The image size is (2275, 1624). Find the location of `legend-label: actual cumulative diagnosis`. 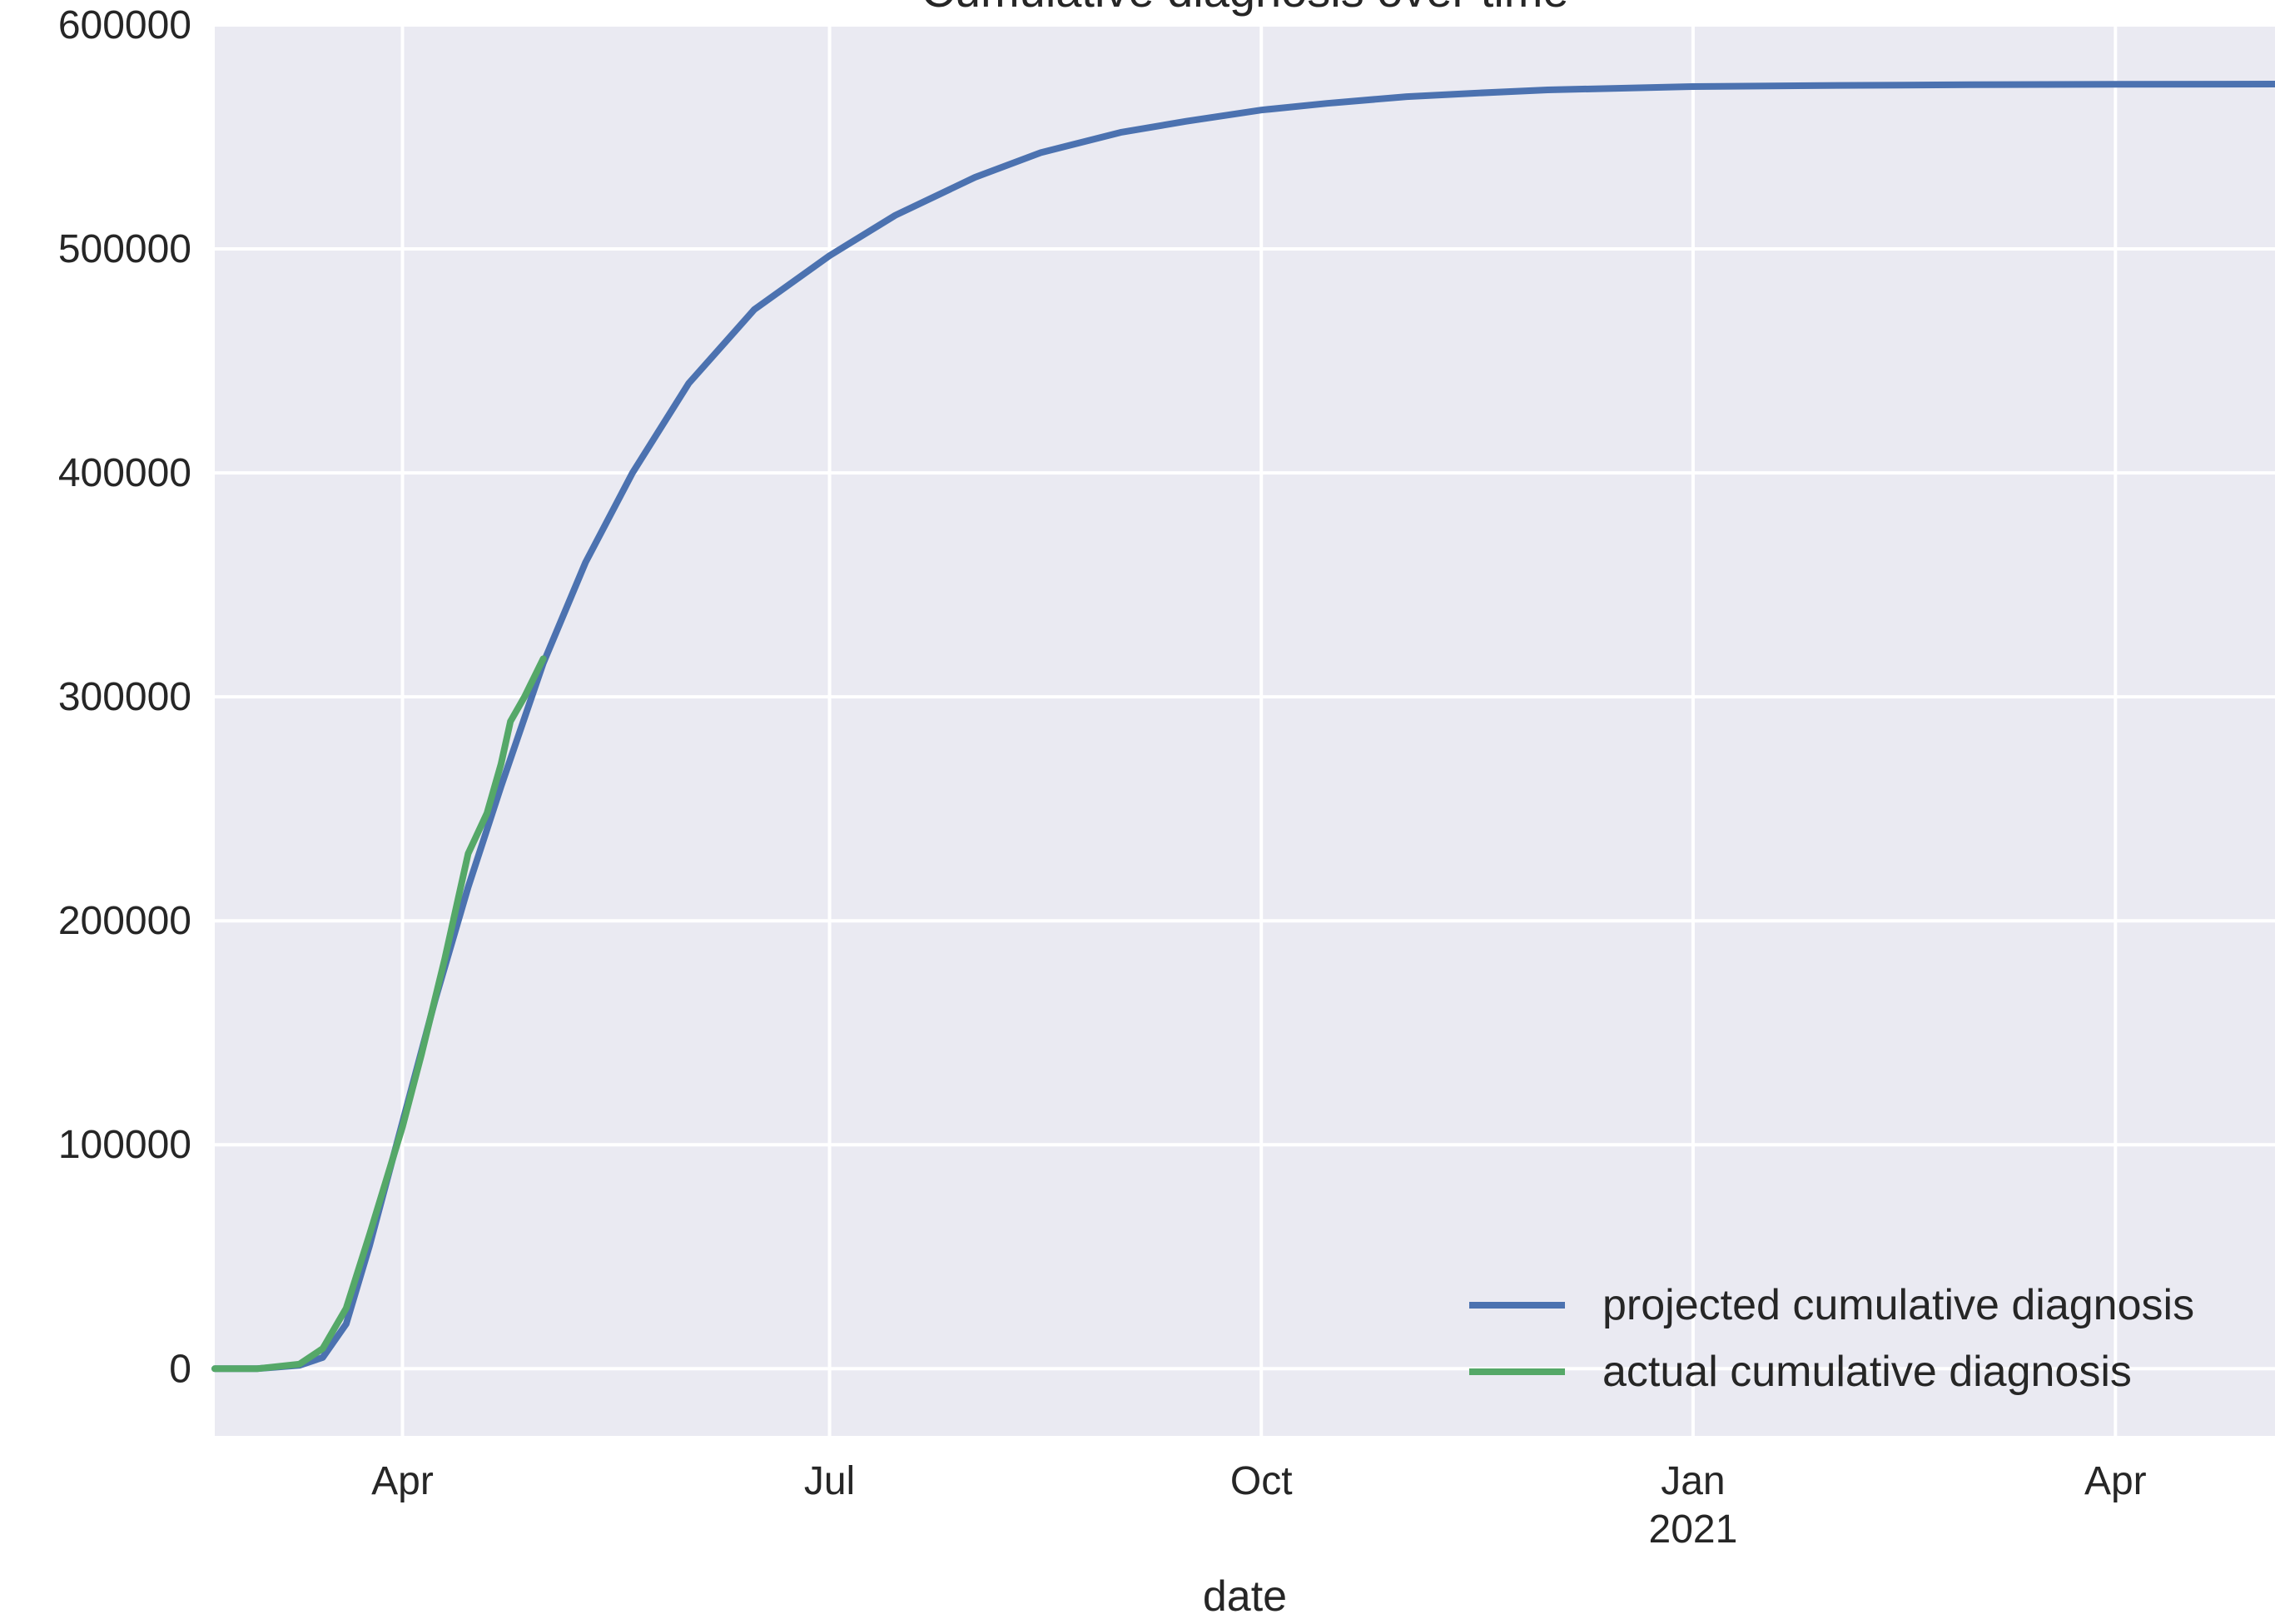

legend-label: actual cumulative diagnosis is located at coordinates (1867, 1372).